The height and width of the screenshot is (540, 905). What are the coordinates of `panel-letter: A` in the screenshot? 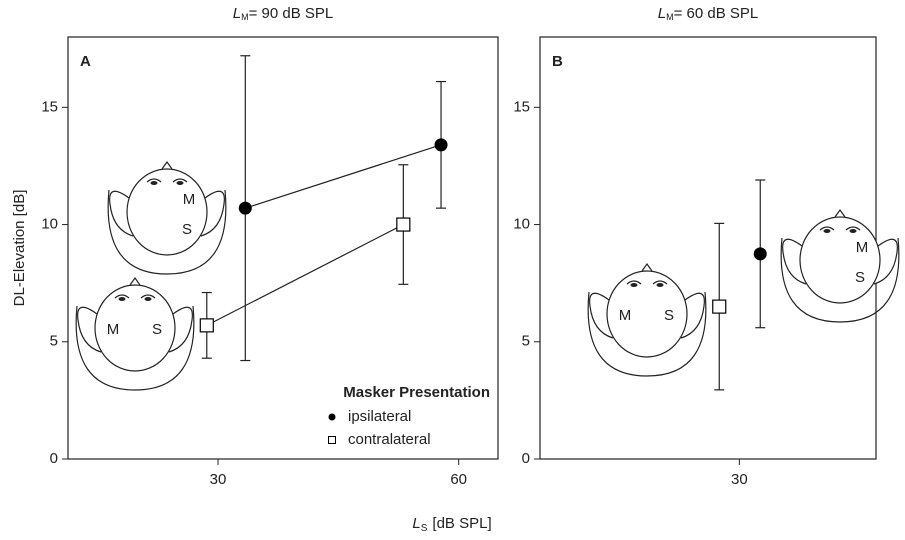 It's located at (85, 61).